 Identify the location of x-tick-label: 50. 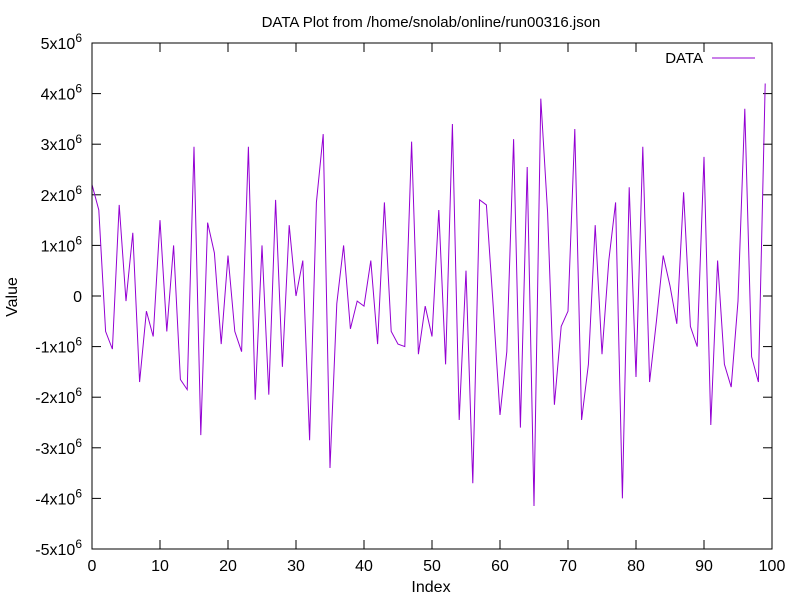
(432, 566).